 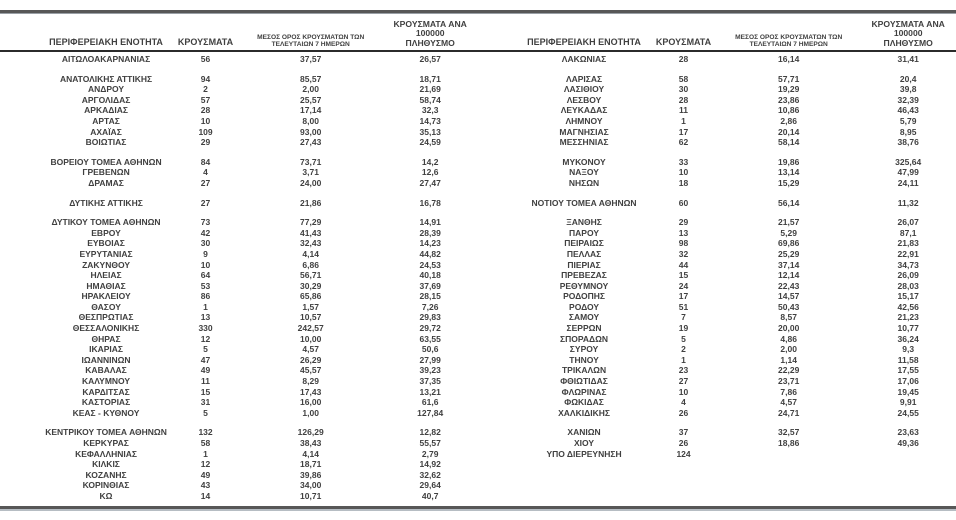 What do you see at coordinates (106, 402) in the screenshot?
I see `region-cell: ΚΑΣΤΟΡΙΑΣ` at bounding box center [106, 402].